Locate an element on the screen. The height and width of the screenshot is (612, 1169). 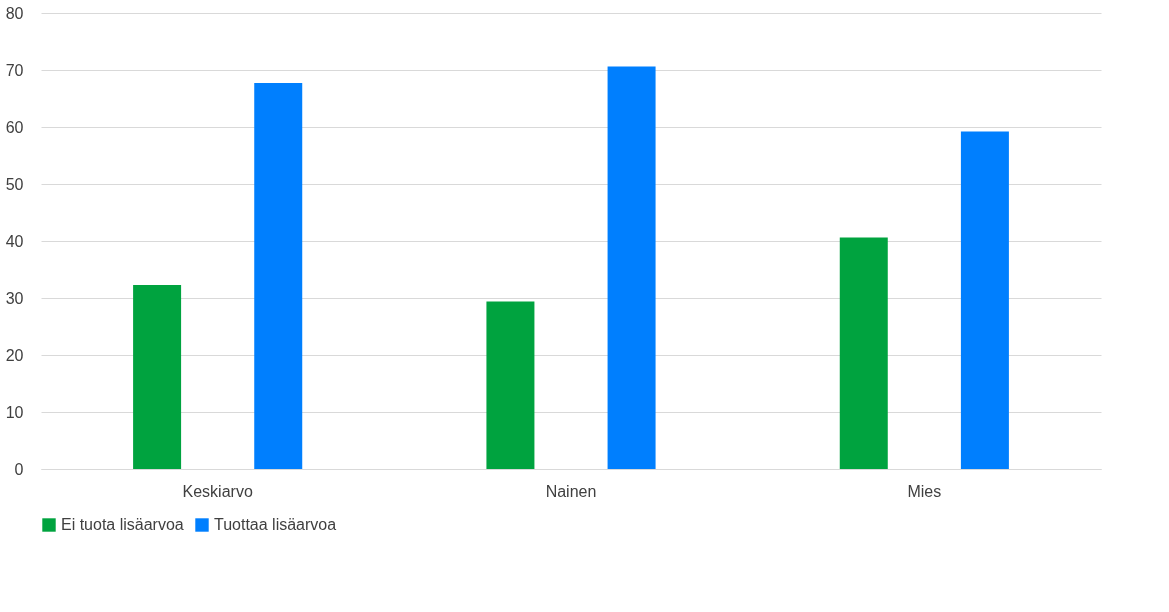
legend-label: Tuottaa lisäarvoa is located at coordinates (275, 524).